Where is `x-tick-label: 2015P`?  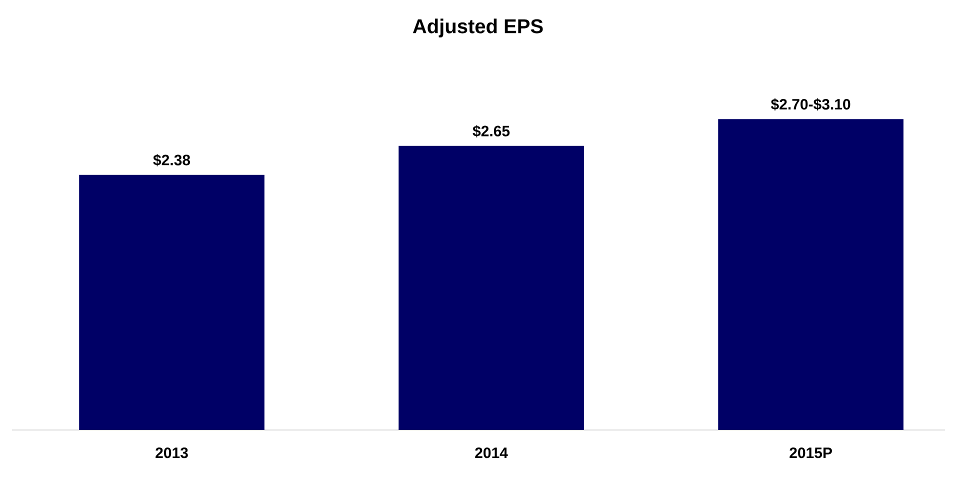 x-tick-label: 2015P is located at coordinates (811, 453).